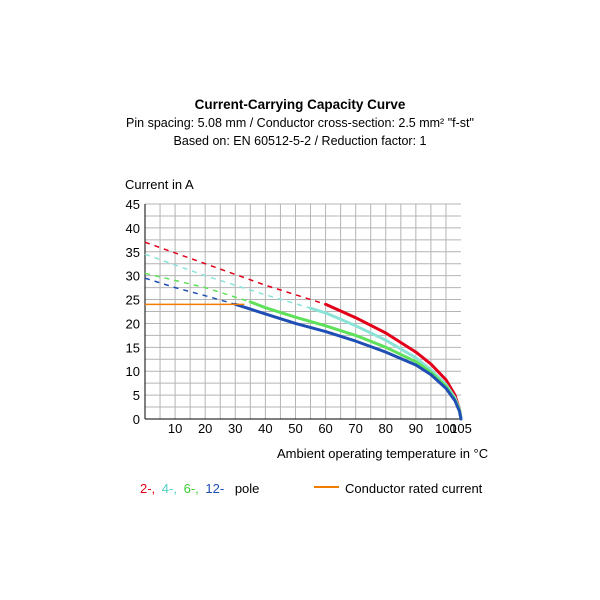 This screenshot has width=600, height=600. Describe the element at coordinates (325, 428) in the screenshot. I see `x-tick-label: 60` at that location.